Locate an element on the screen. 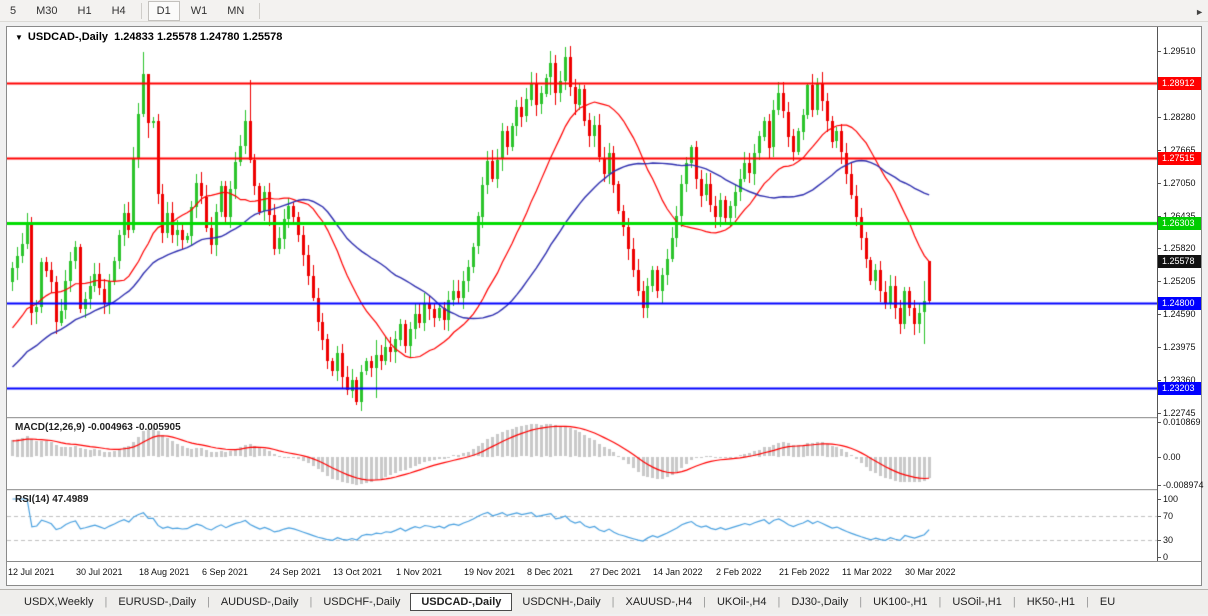 This screenshot has width=1208, height=616. toolbar-separator is located at coordinates (260, 10).